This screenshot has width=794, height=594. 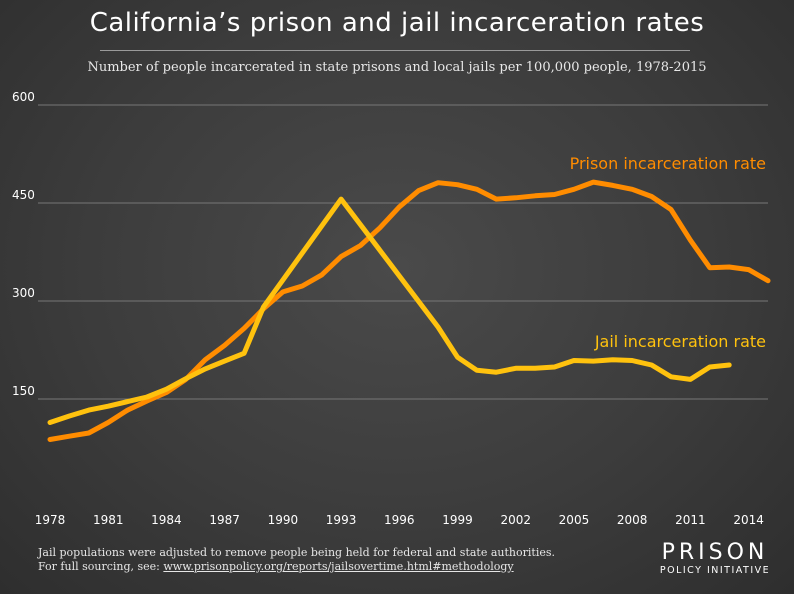 I want to click on y-tick-label-600: 600, so click(x=23, y=97).